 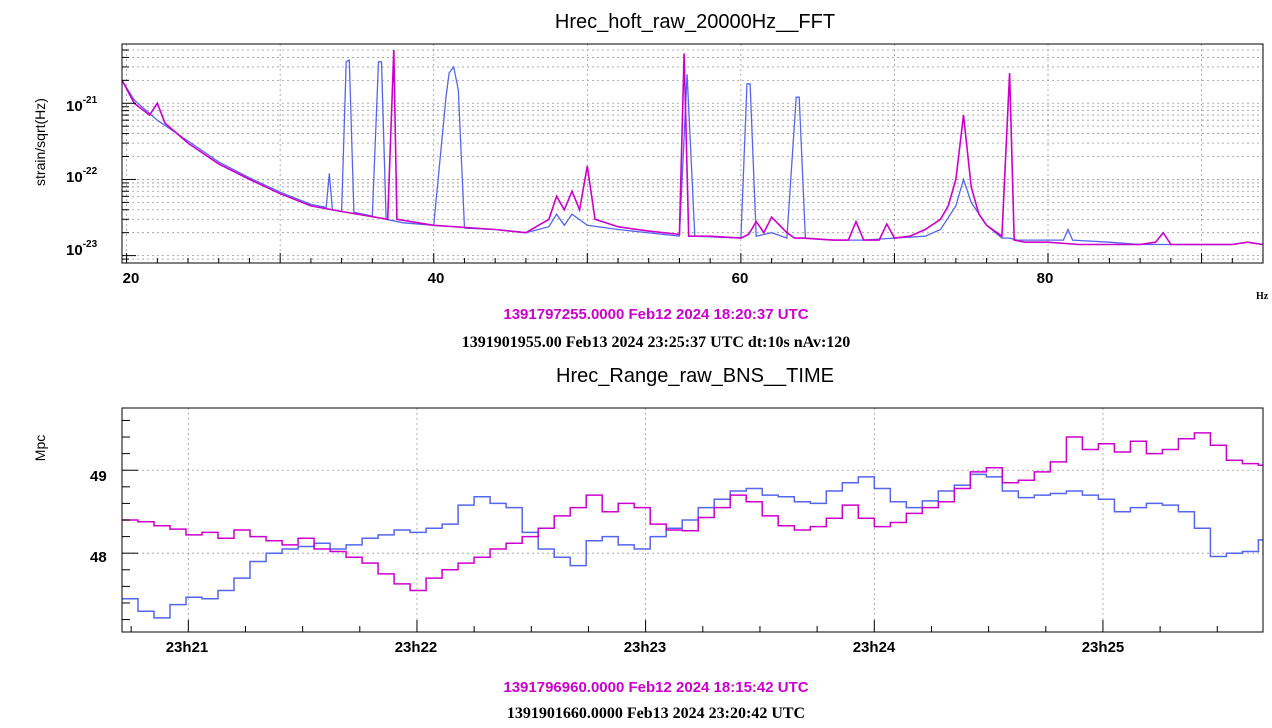 What do you see at coordinates (90, 100) in the screenshot?
I see `fft-y-tick-exp: -21` at bounding box center [90, 100].